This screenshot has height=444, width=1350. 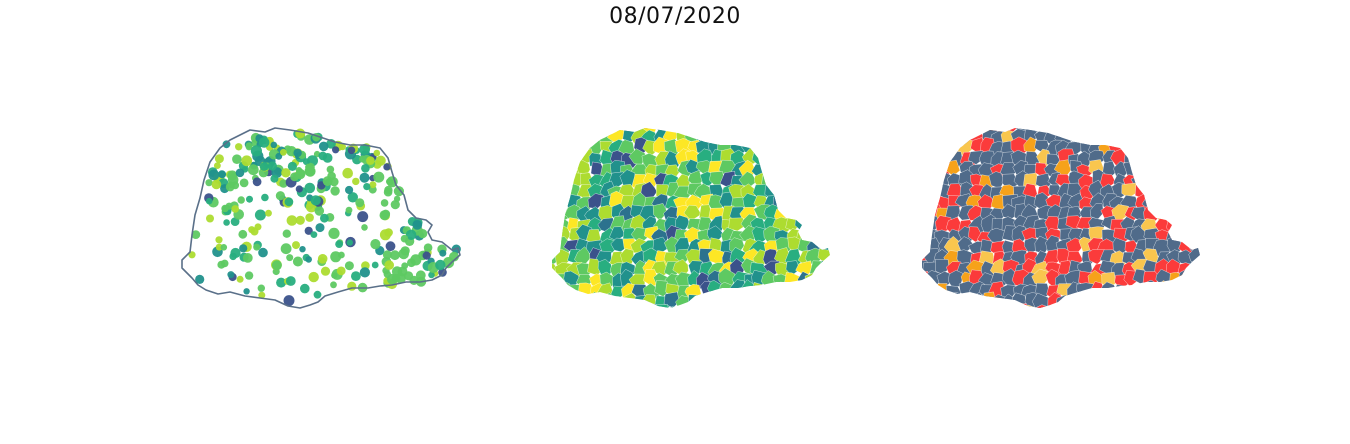 What do you see at coordinates (321, 218) in the screenshot?
I see `proportional-points-map` at bounding box center [321, 218].